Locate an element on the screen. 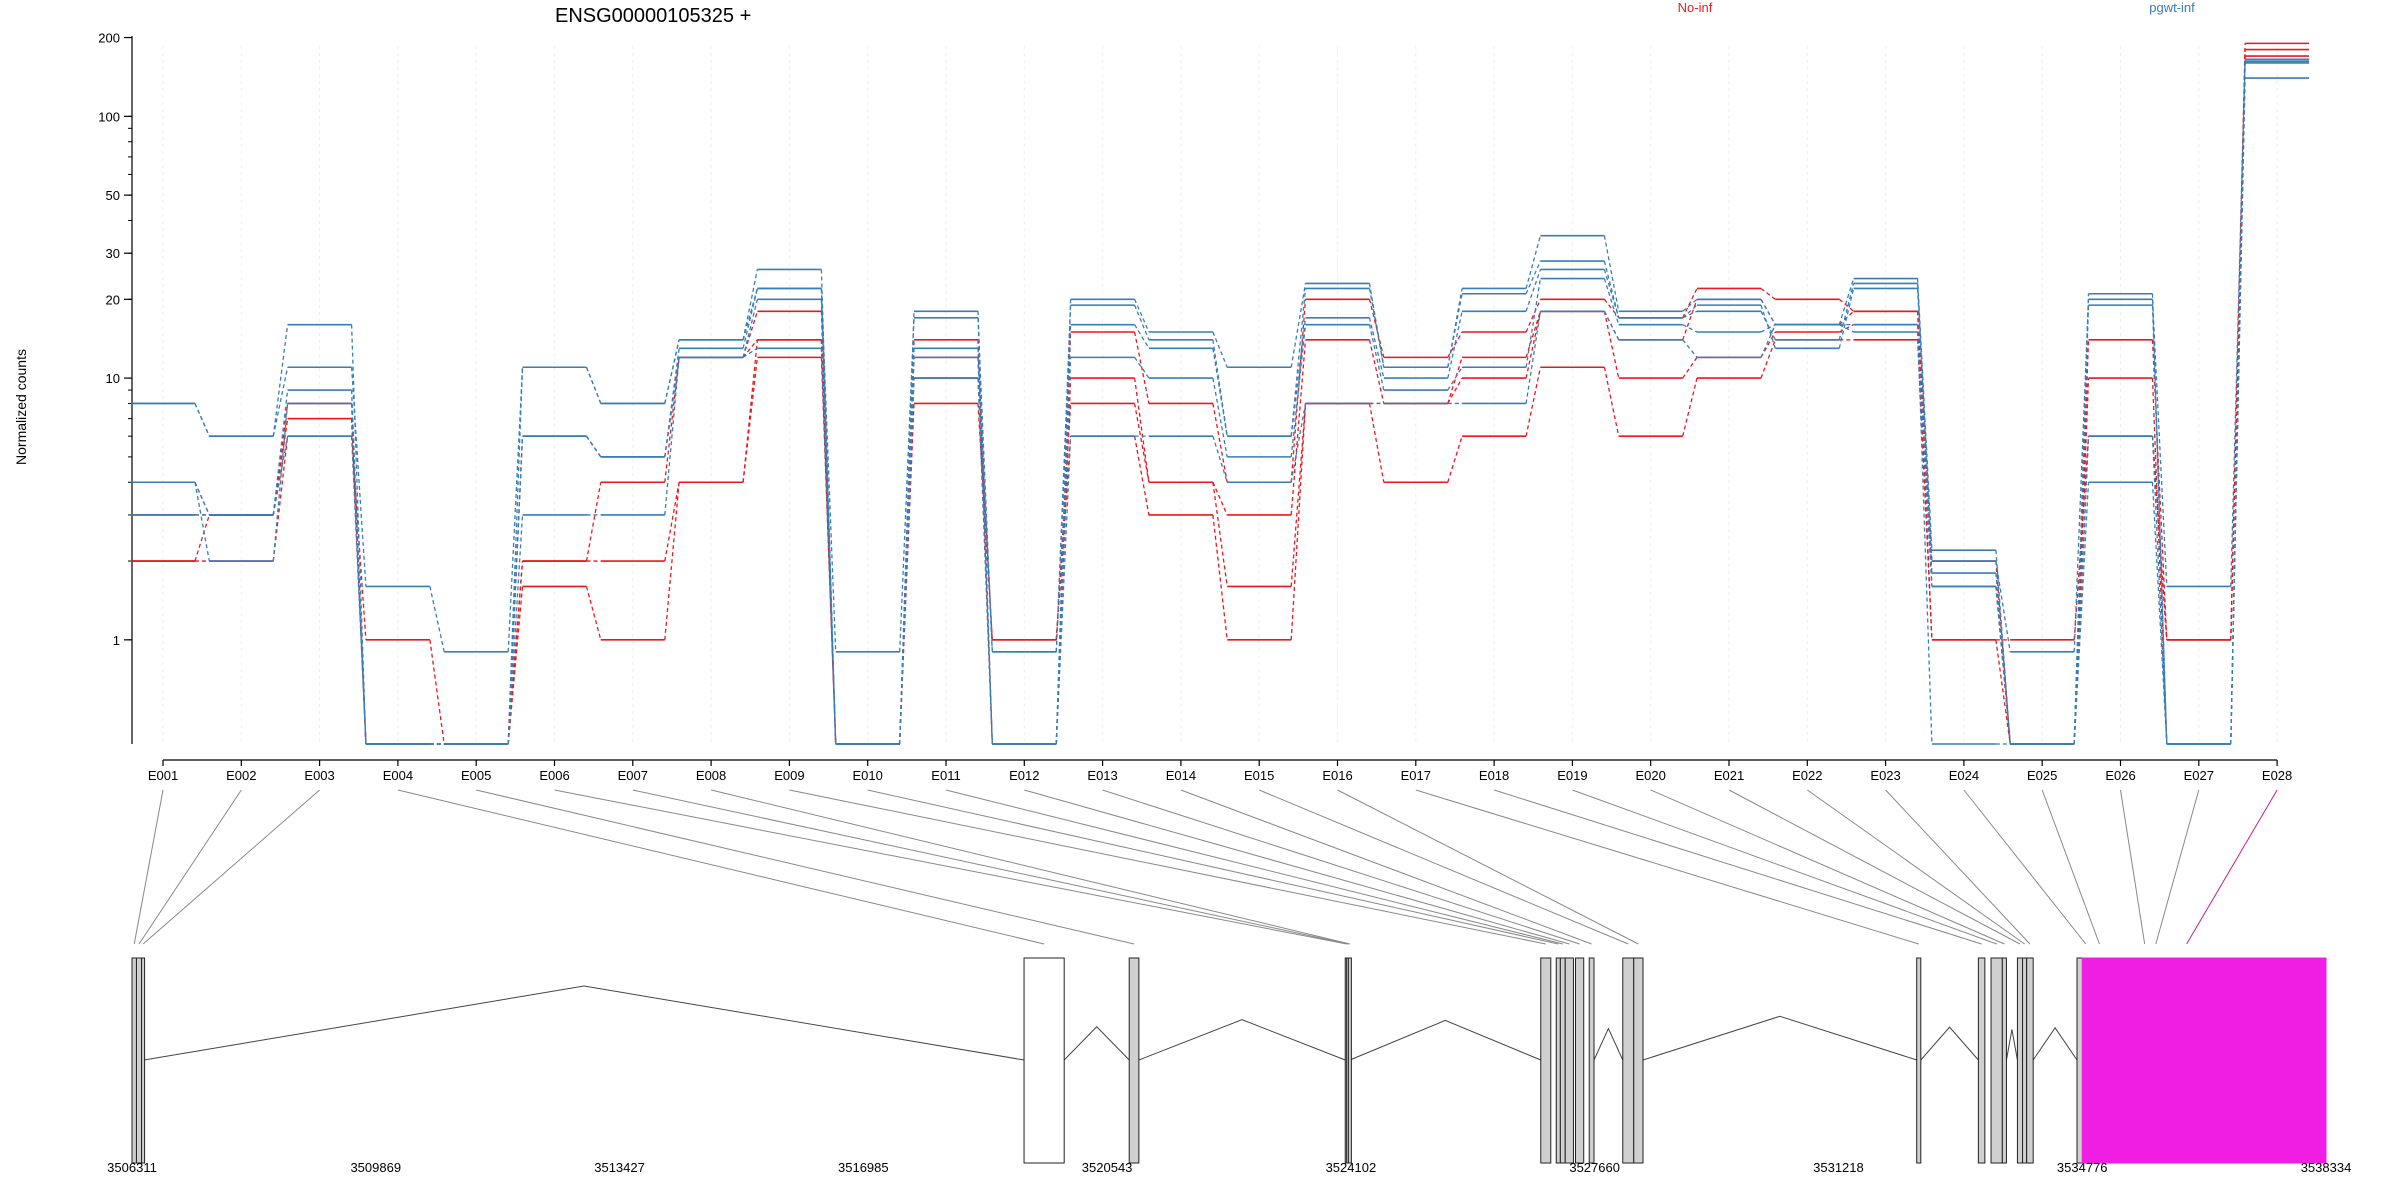 The image size is (2400, 1200). exon-box-e003 is located at coordinates (143, 1060).